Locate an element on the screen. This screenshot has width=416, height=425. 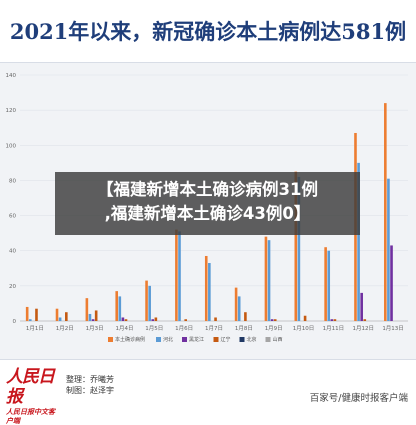
x-tick-label: 1月5日 is located at coordinates (154, 328).